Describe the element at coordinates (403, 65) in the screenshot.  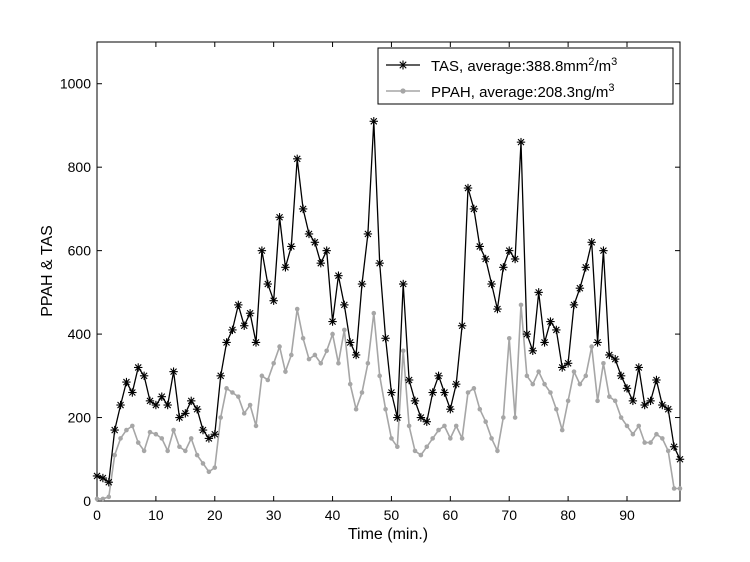
I see `legend-tas-asterisk` at that location.